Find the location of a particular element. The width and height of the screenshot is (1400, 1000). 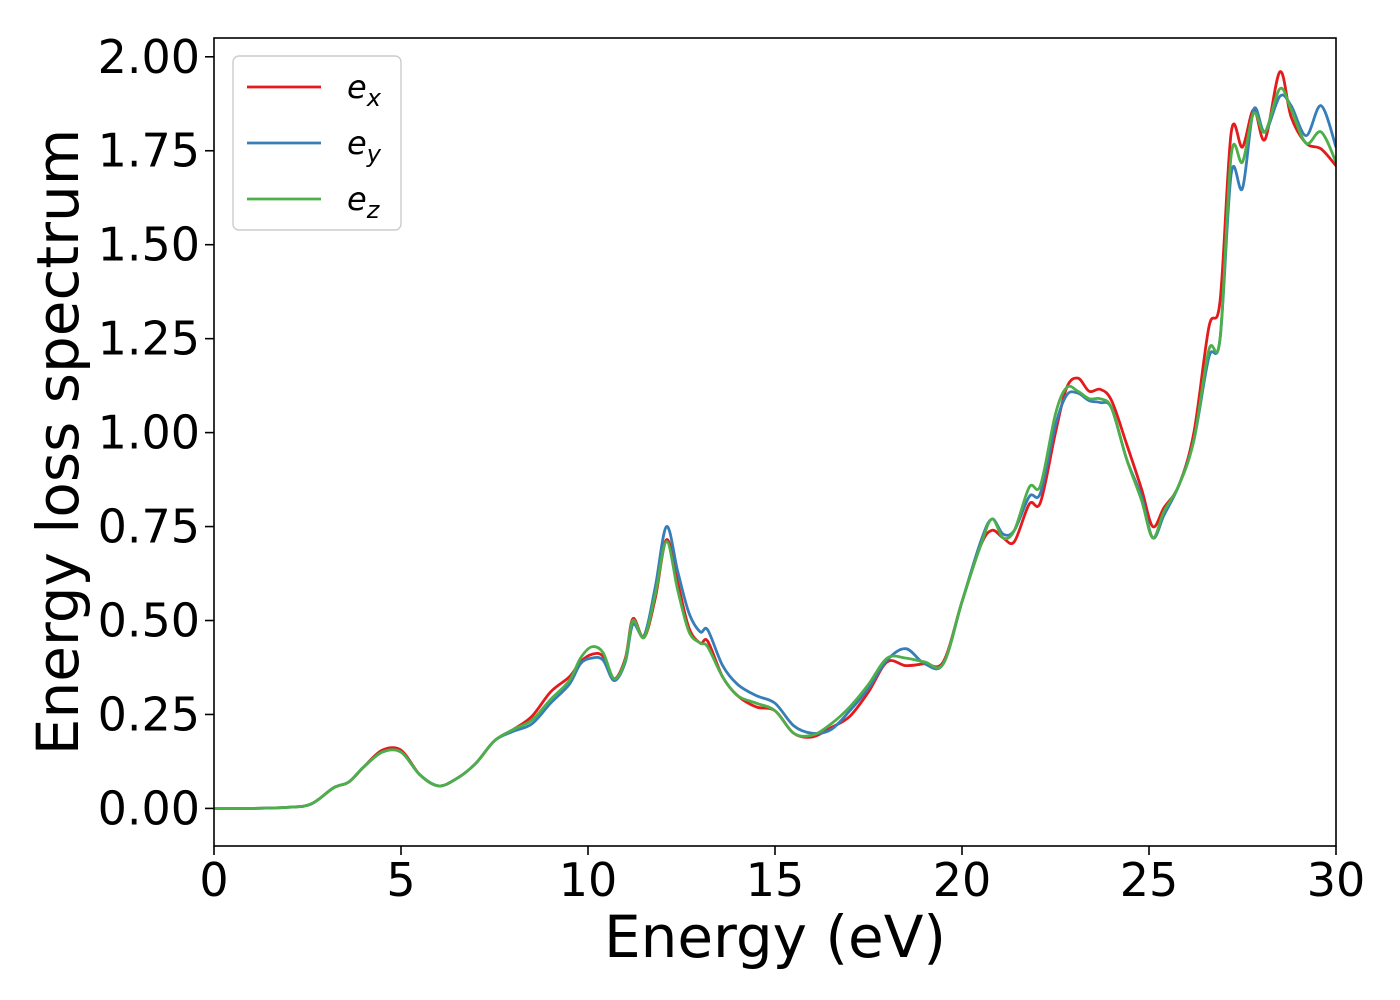

y-tick-label: 1.25 is located at coordinates (149, 339).